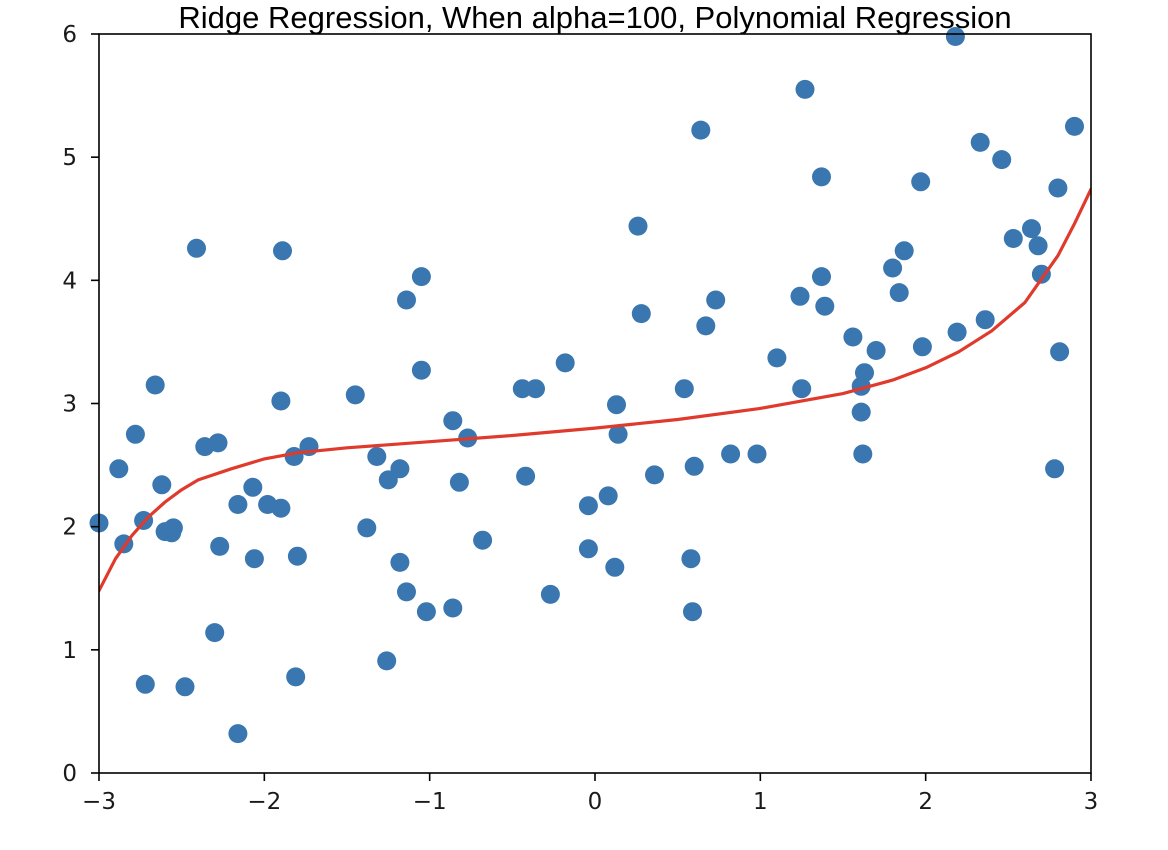 Image resolution: width=1168 pixels, height=850 pixels. I want to click on y-tick-label: 5, so click(69, 158).